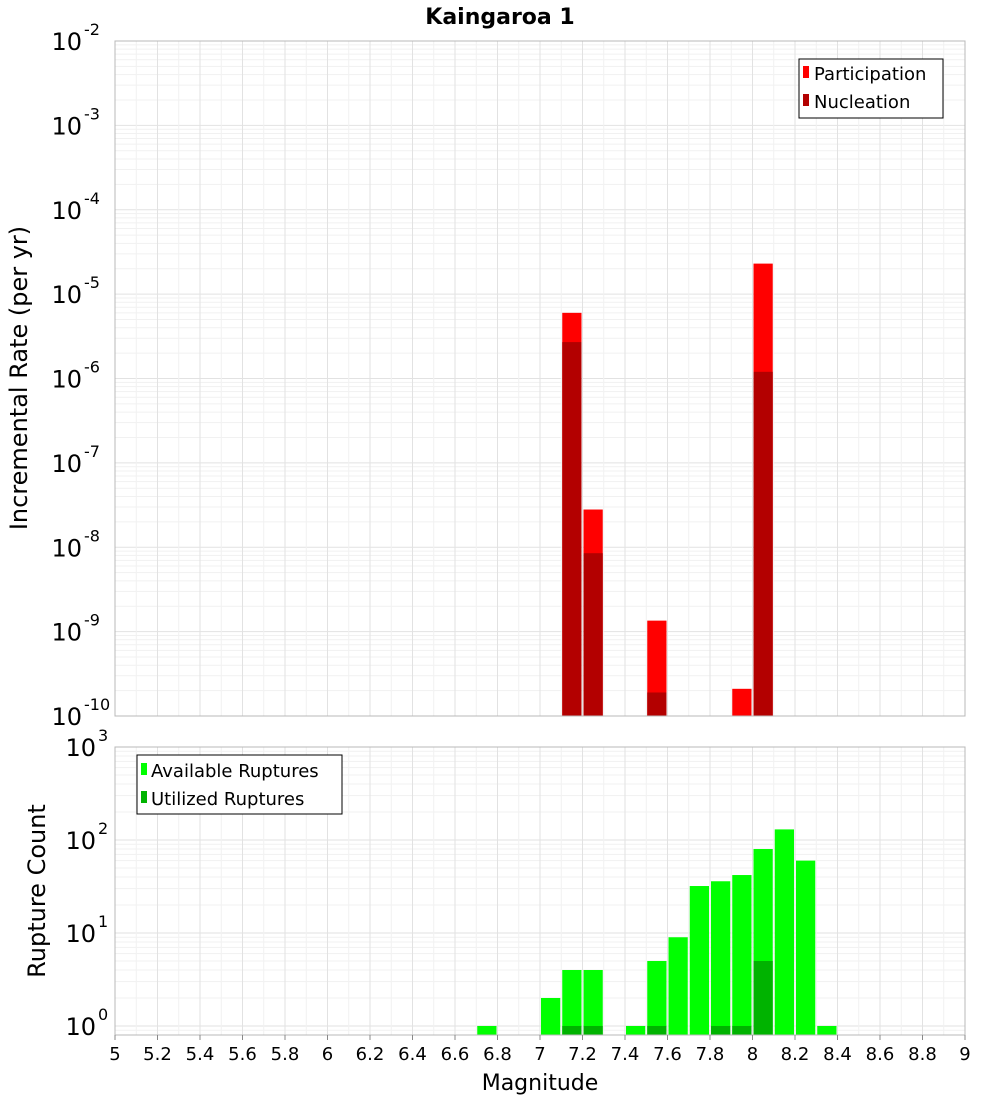  I want to click on rate-y-tick: 10 -7, so click(75, 460).